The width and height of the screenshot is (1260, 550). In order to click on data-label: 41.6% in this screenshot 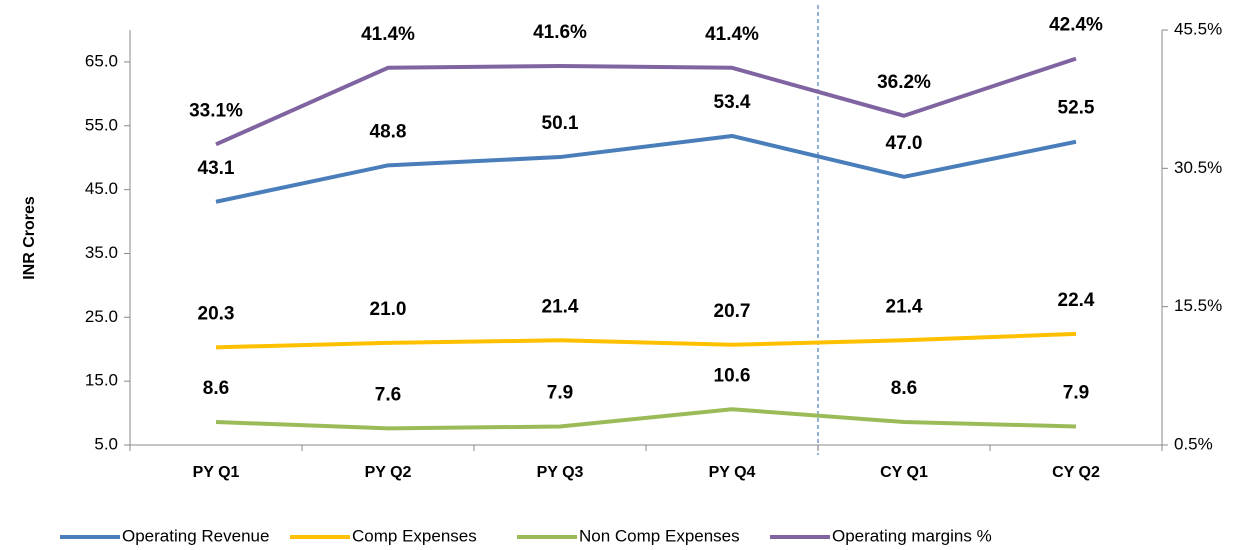, I will do `click(560, 32)`.